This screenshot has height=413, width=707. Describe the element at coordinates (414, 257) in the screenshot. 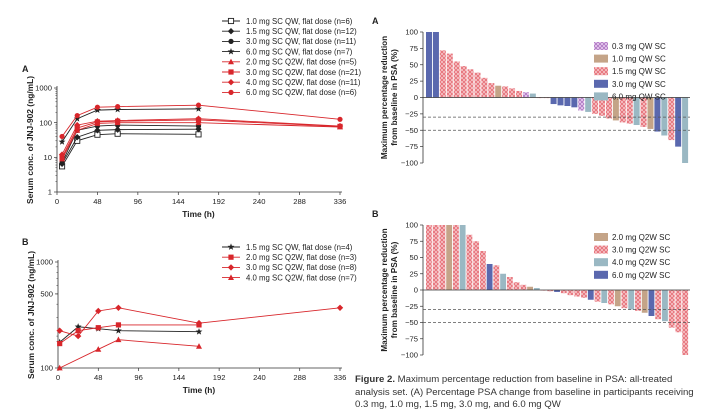

I see `y-tick-label: 50` at that location.